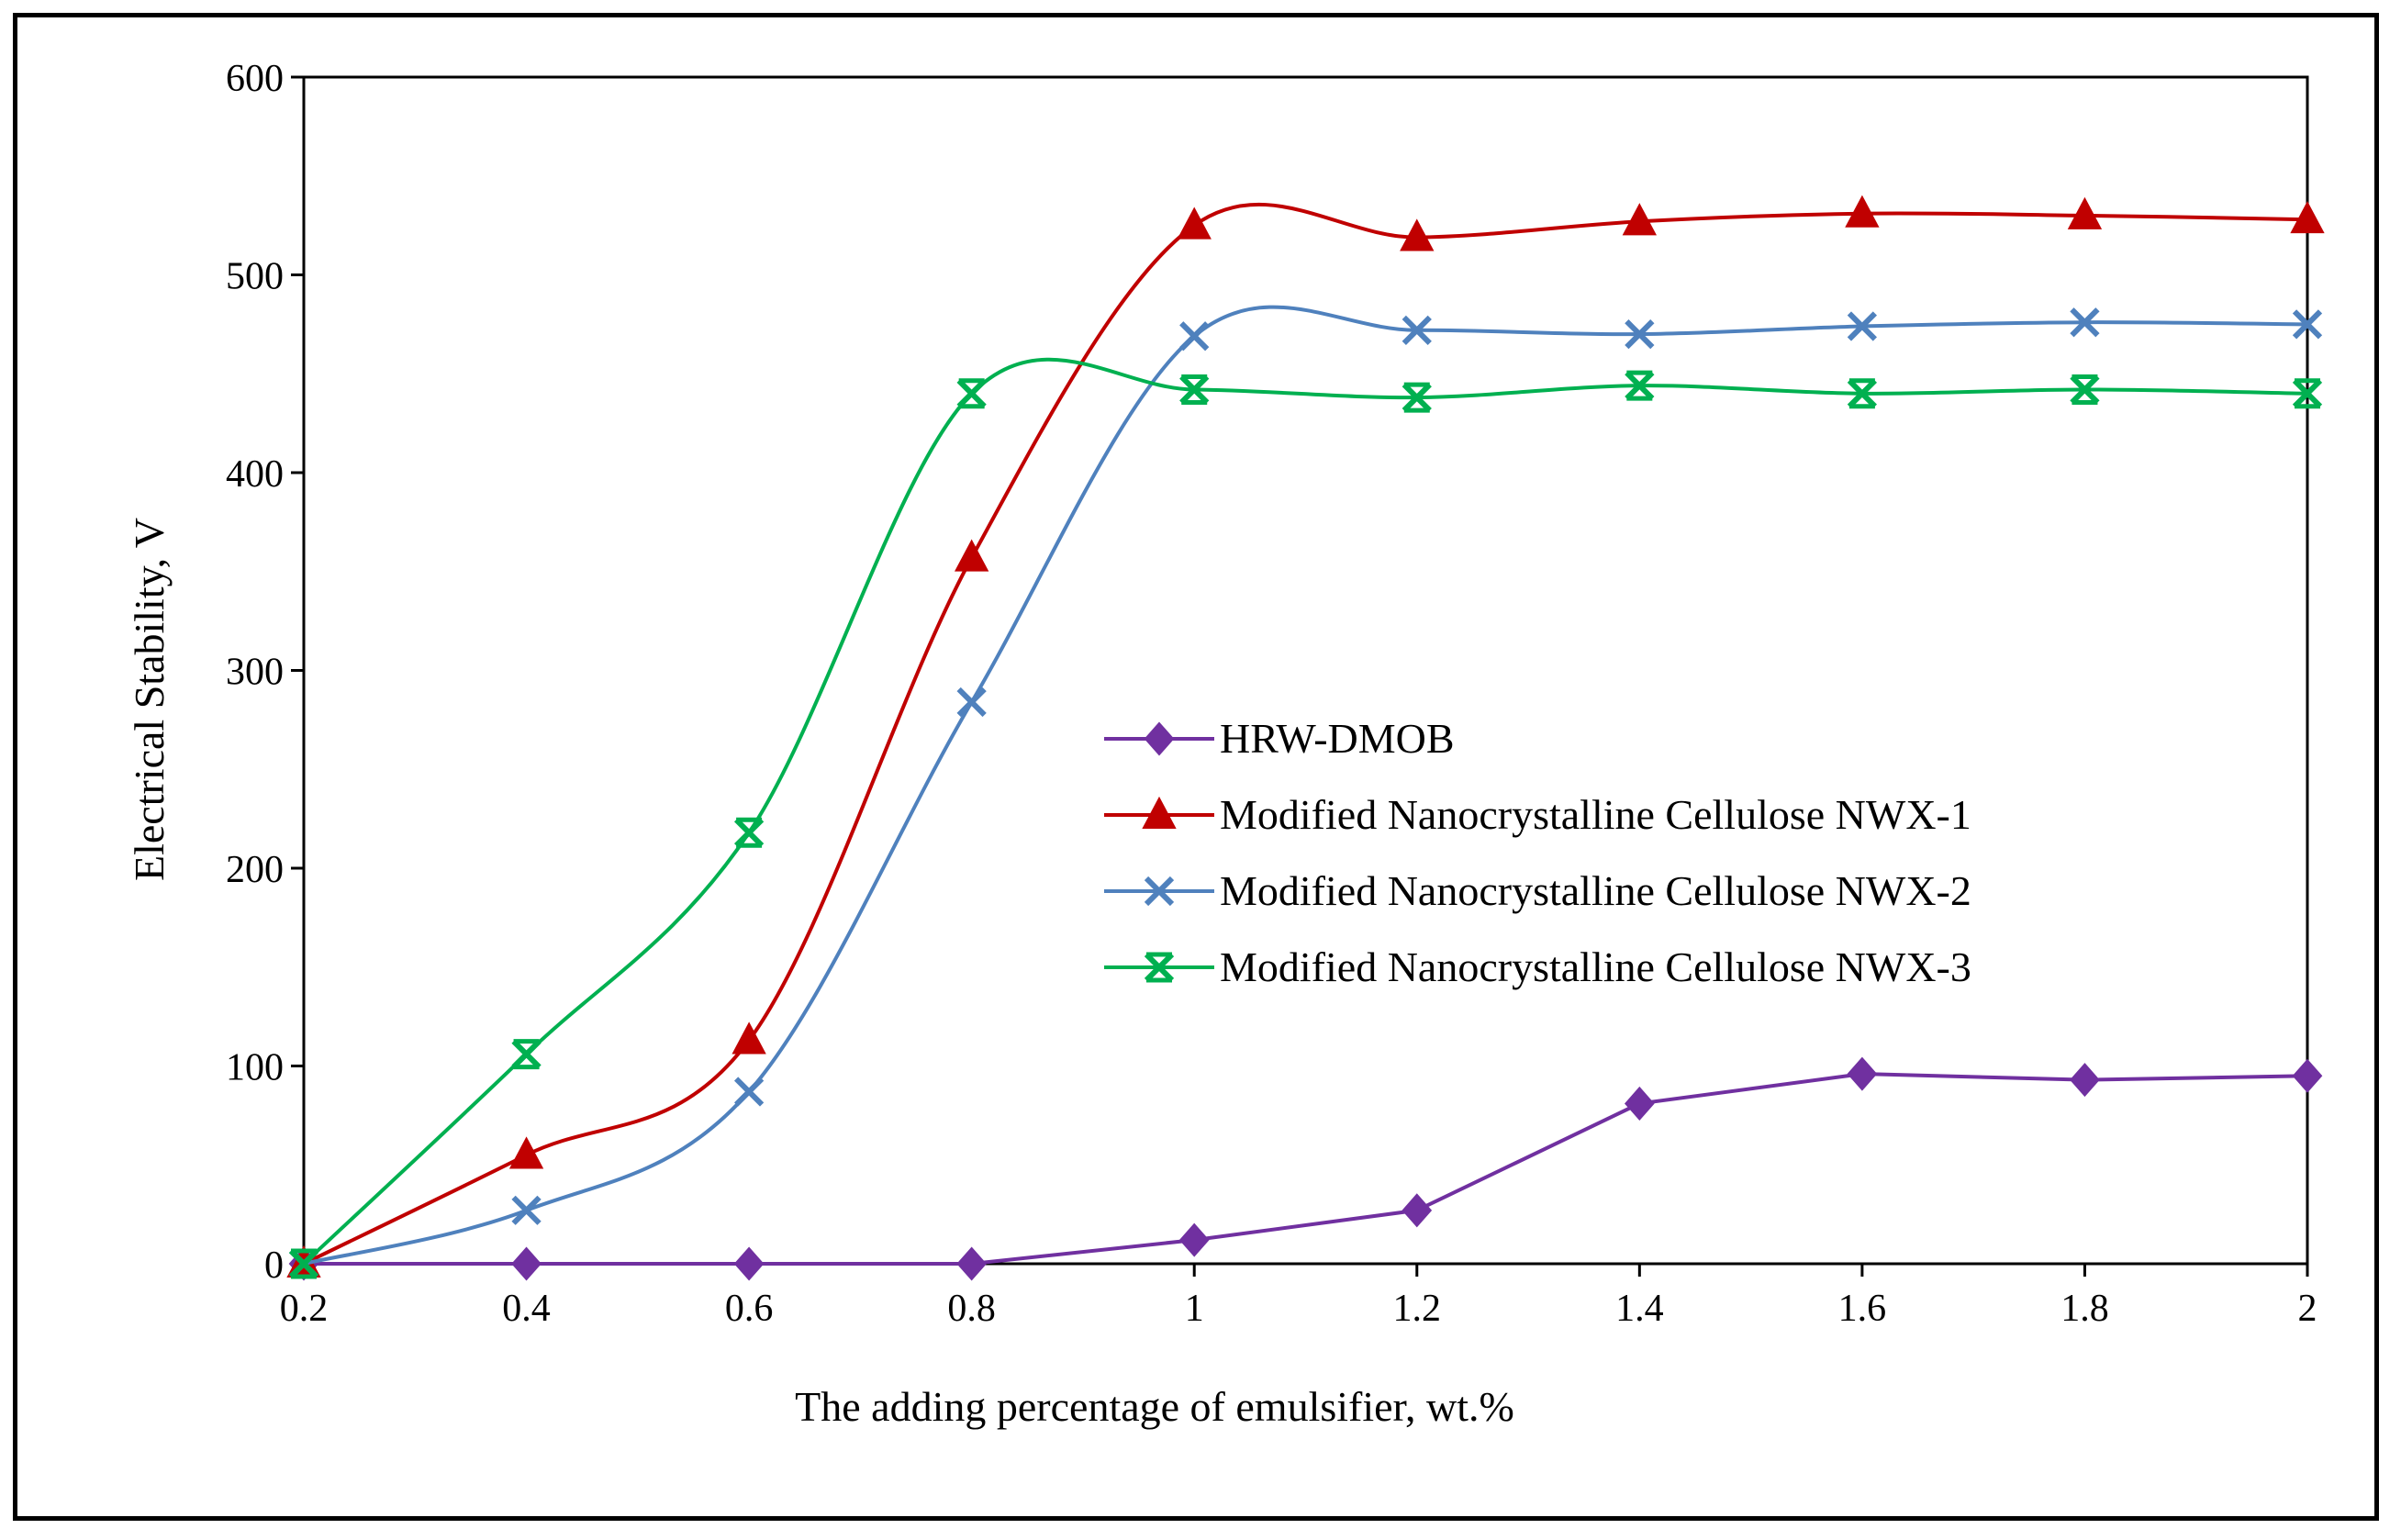 The image size is (2401, 1540). Describe the element at coordinates (1595, 814) in the screenshot. I see `legend-label: Modified Nanocrystalline Cellulose NWX-1` at that location.